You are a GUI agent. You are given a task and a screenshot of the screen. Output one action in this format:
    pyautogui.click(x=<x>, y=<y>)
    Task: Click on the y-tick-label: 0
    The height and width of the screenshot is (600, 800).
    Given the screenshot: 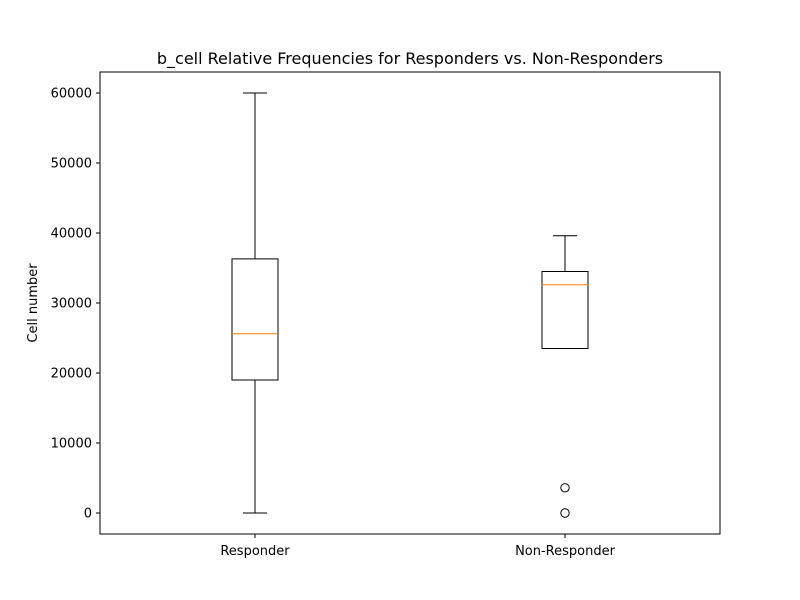 What is the action you would take?
    pyautogui.click(x=88, y=514)
    